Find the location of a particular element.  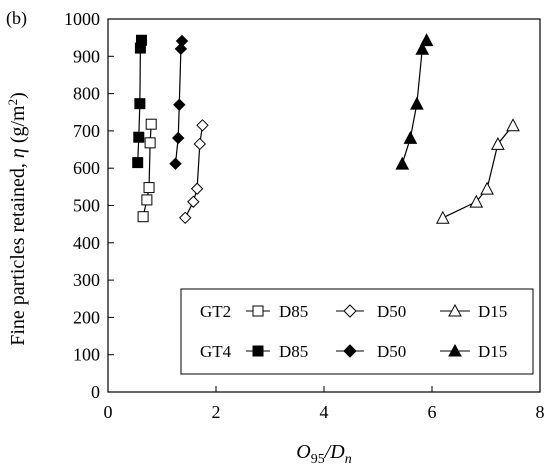

legend-box is located at coordinates (357, 331).